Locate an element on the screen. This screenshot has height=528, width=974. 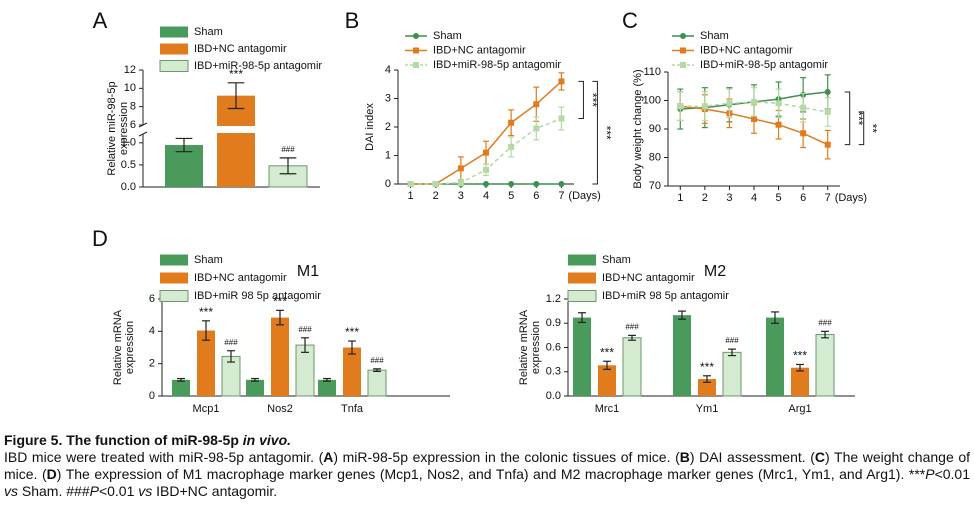
y-tick-label: 70 is located at coordinates (655, 186).